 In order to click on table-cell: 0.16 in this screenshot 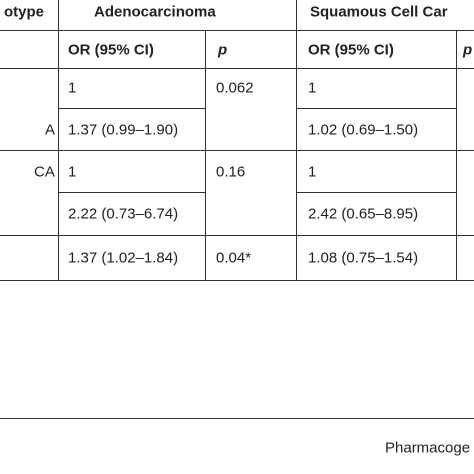, I will do `click(231, 172)`.